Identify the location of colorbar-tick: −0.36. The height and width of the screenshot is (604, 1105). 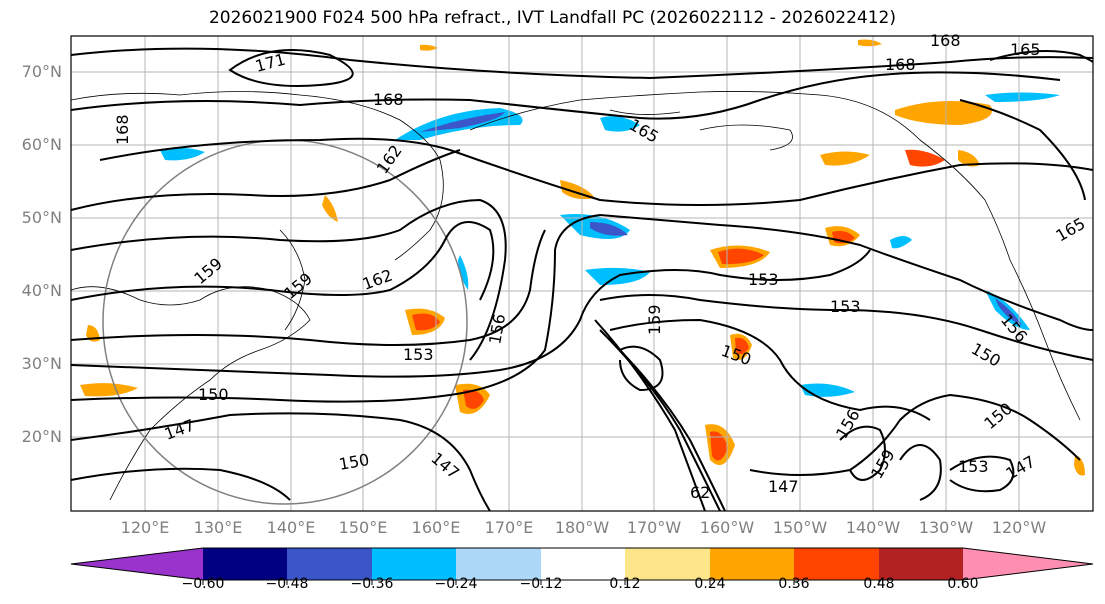
(372, 584).